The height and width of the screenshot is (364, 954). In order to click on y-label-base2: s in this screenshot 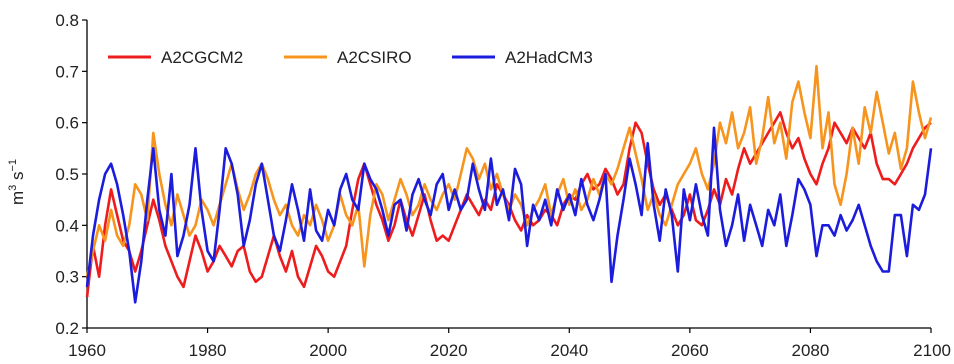, I will do `click(17, 178)`.